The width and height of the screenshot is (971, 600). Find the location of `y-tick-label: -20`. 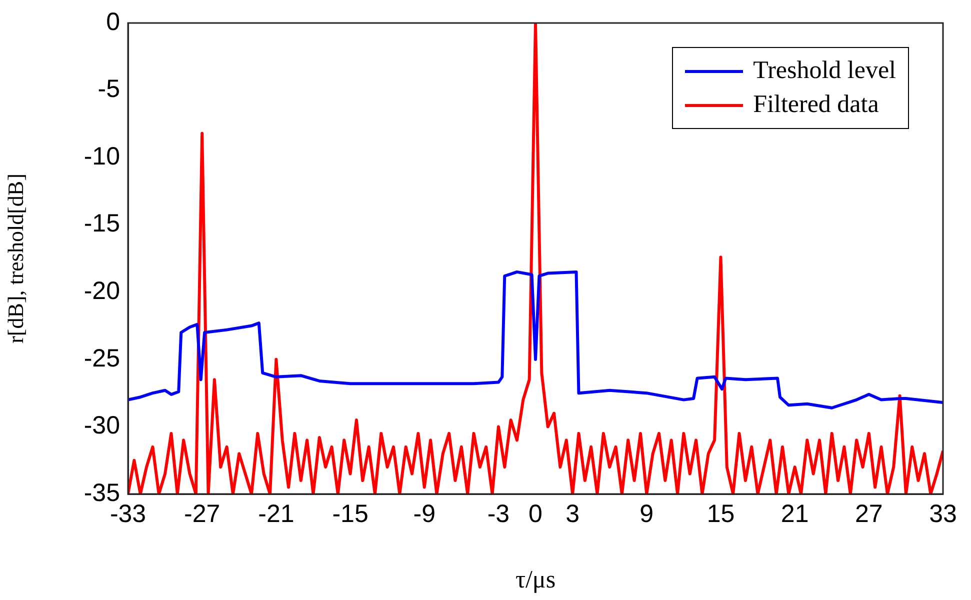

y-tick-label: -20 is located at coordinates (102, 291).